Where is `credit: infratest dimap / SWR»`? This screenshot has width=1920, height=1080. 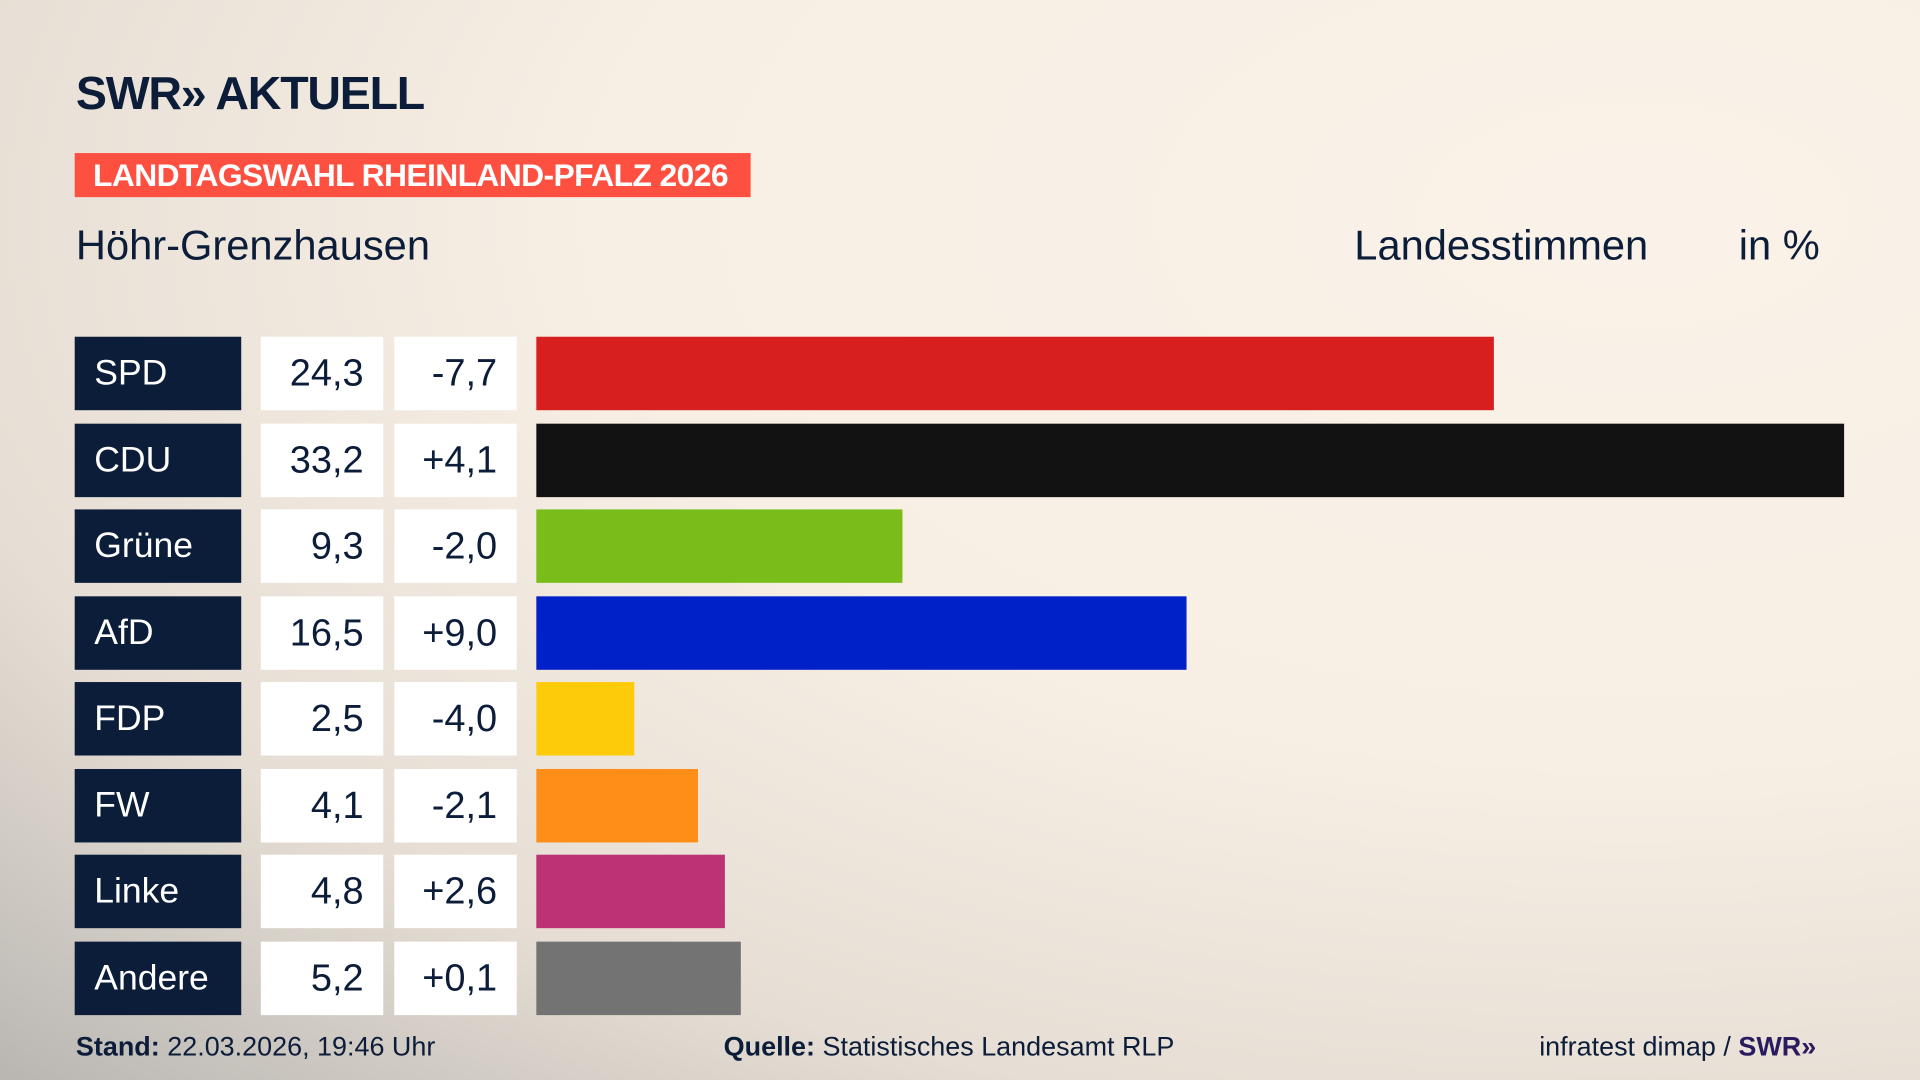 credit: infratest dimap / SWR» is located at coordinates (1677, 1047).